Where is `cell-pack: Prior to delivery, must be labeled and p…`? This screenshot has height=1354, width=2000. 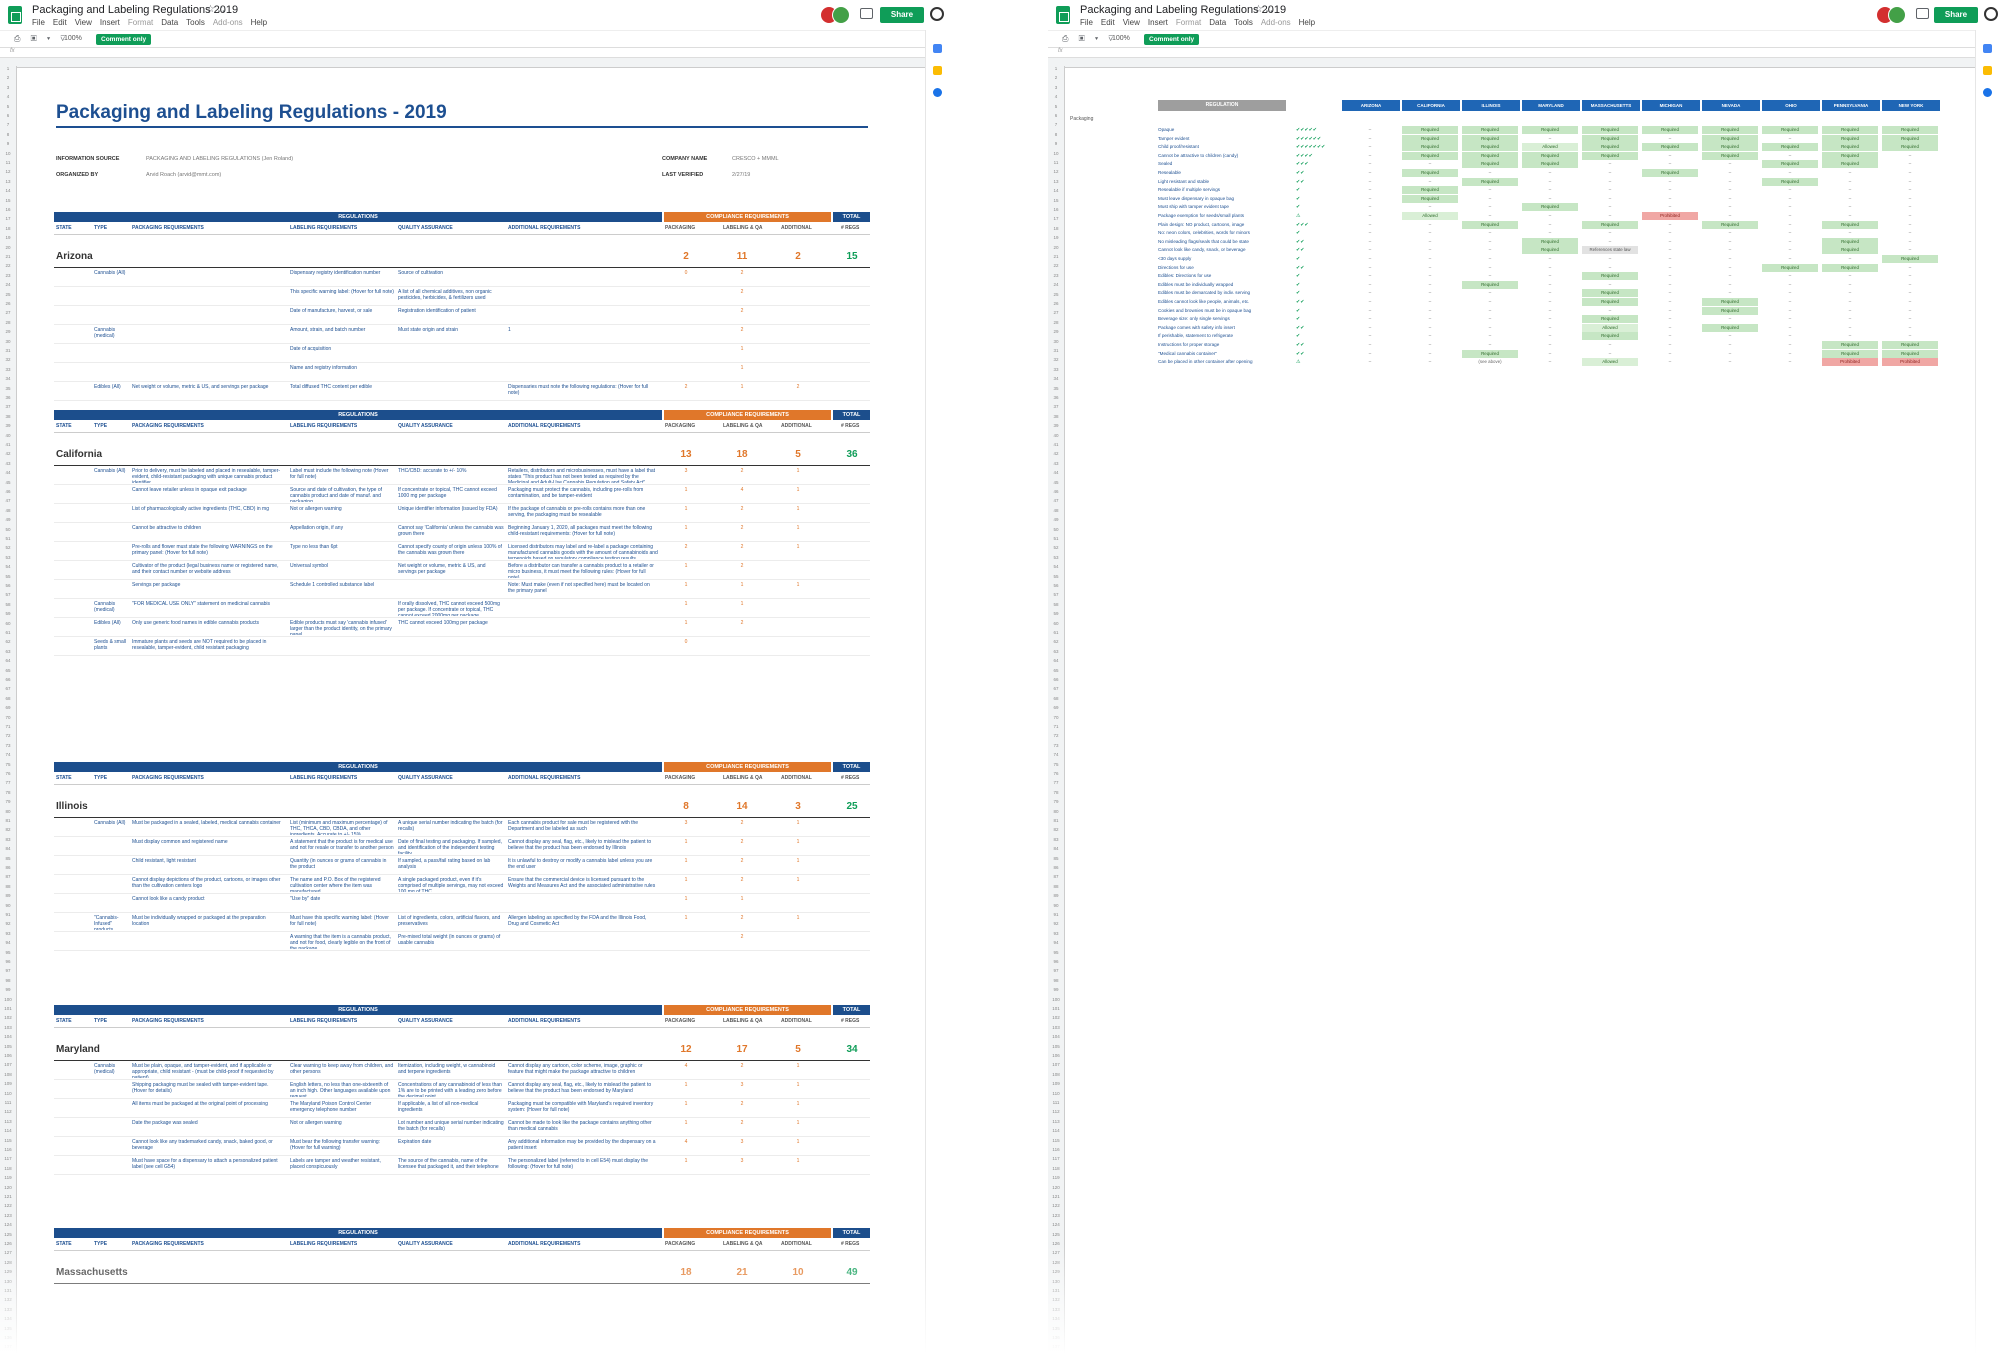
cell-pack: Prior to delivery, must be labeled and p… is located at coordinates (206, 475).